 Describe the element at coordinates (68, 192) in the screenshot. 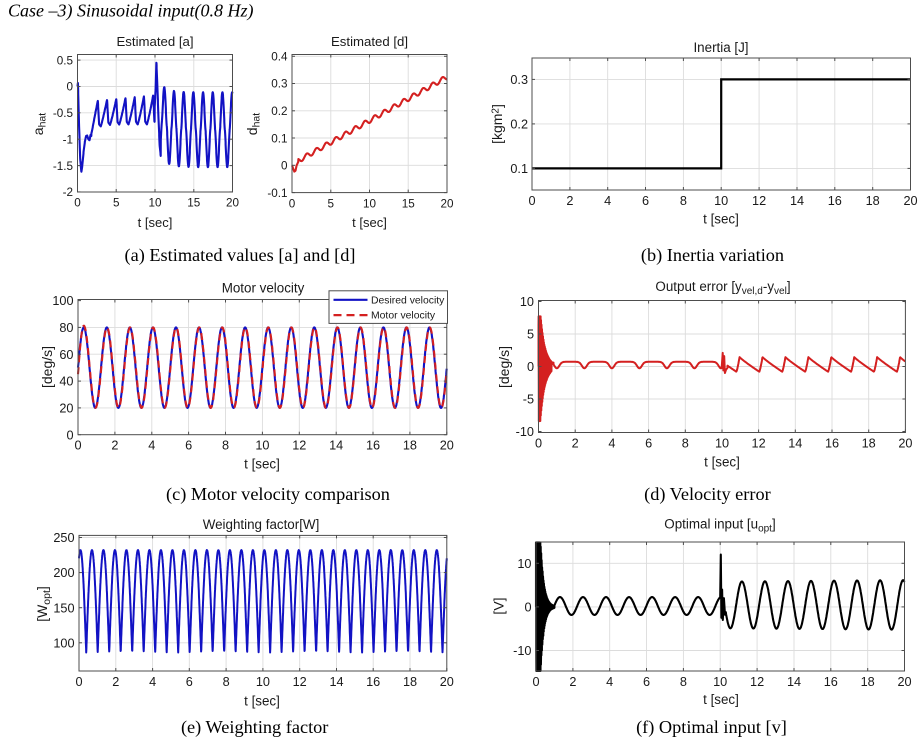

I see `svg-text: -2` at that location.